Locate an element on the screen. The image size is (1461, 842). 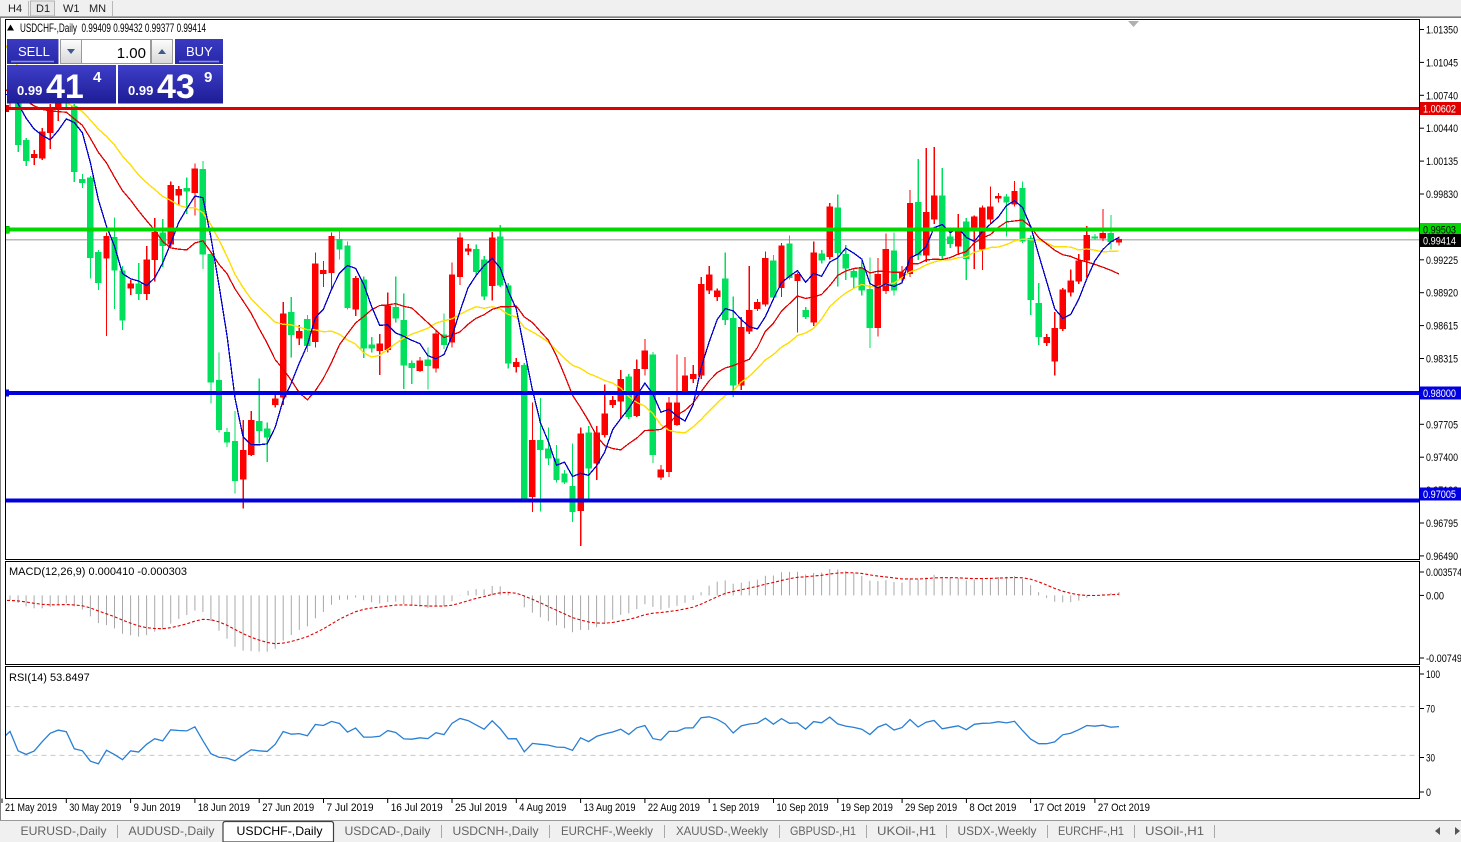
svg-text: 22 Aug 2019 is located at coordinates (674, 808).